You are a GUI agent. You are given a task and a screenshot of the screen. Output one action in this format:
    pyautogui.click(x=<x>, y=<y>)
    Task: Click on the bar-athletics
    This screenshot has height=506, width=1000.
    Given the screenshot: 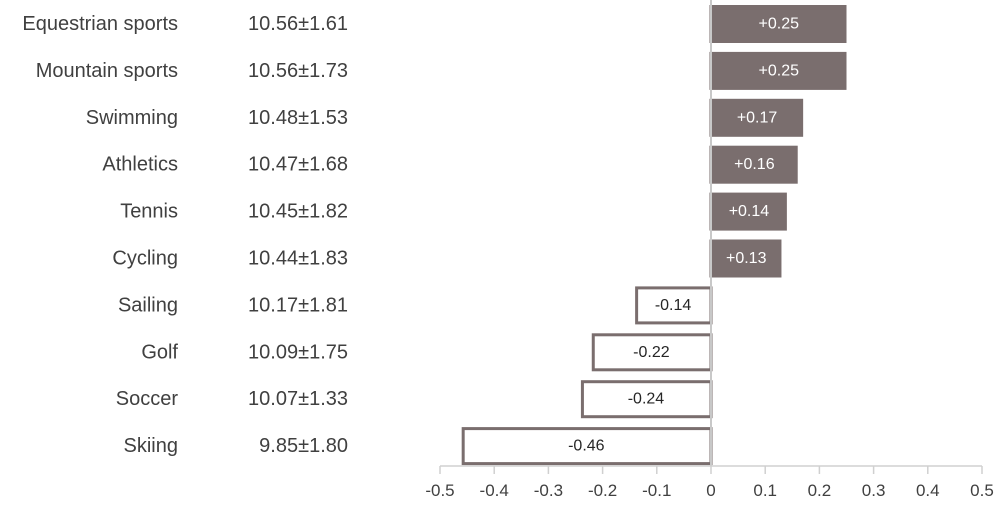 What is the action you would take?
    pyautogui.click(x=753, y=164)
    